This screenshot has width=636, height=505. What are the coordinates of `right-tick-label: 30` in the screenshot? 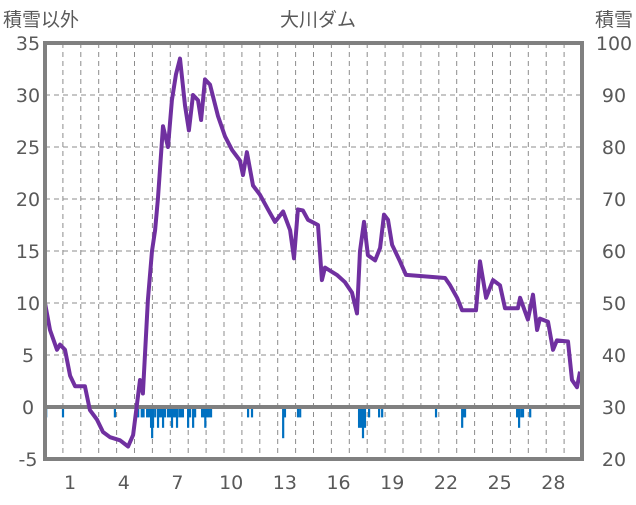 It's located at (614, 408).